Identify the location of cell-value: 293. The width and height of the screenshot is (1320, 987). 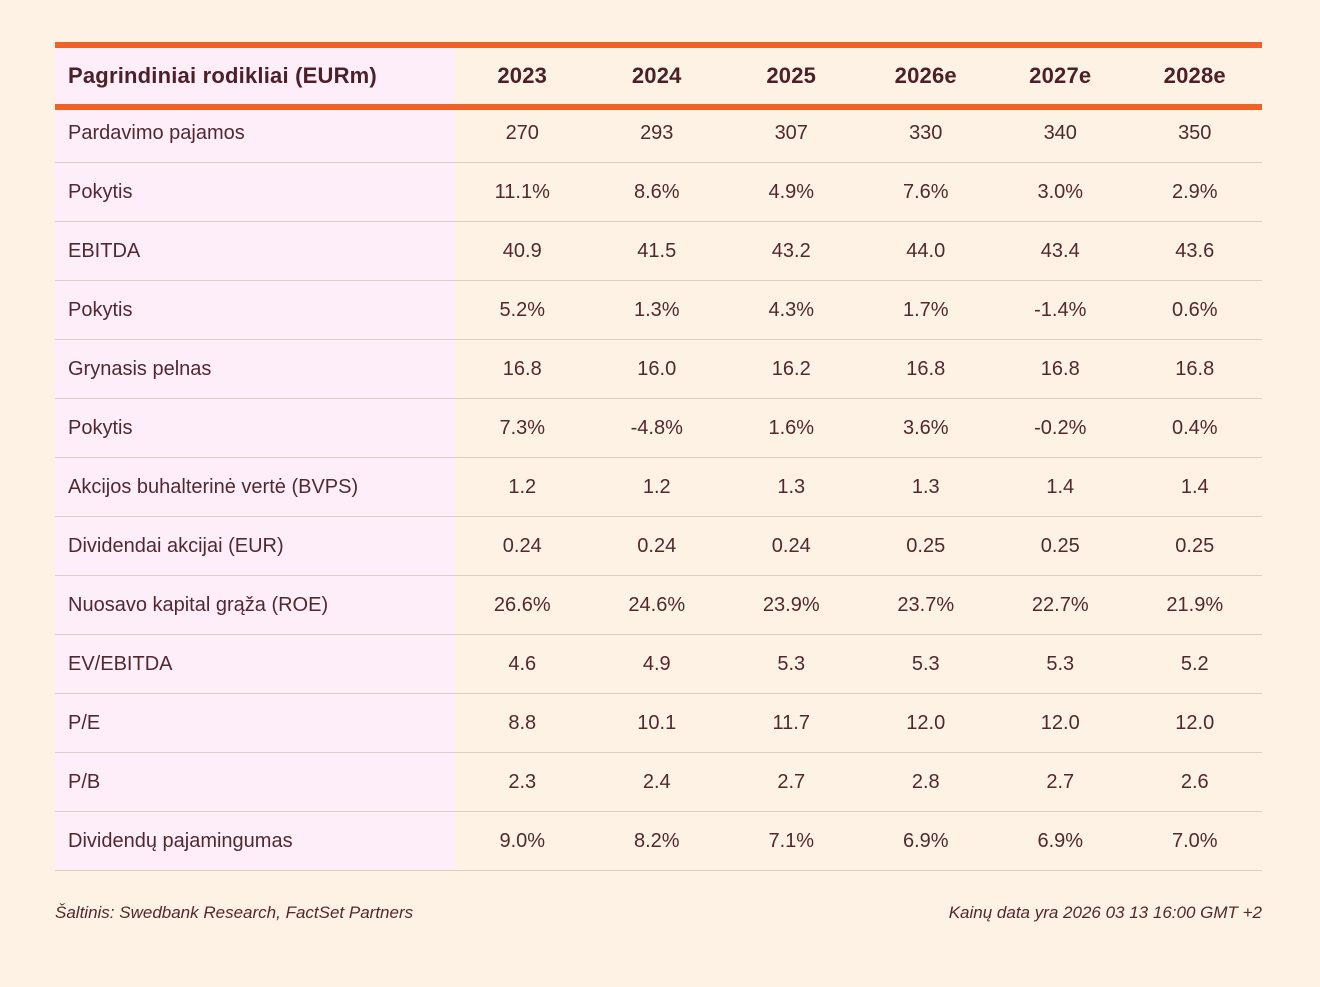
(656, 133).